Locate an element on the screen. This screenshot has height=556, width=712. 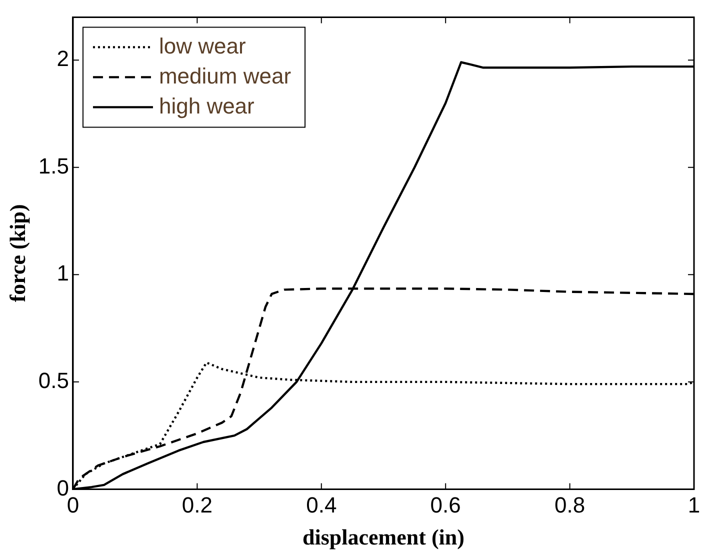
x-tick-label: 0.2 is located at coordinates (197, 505).